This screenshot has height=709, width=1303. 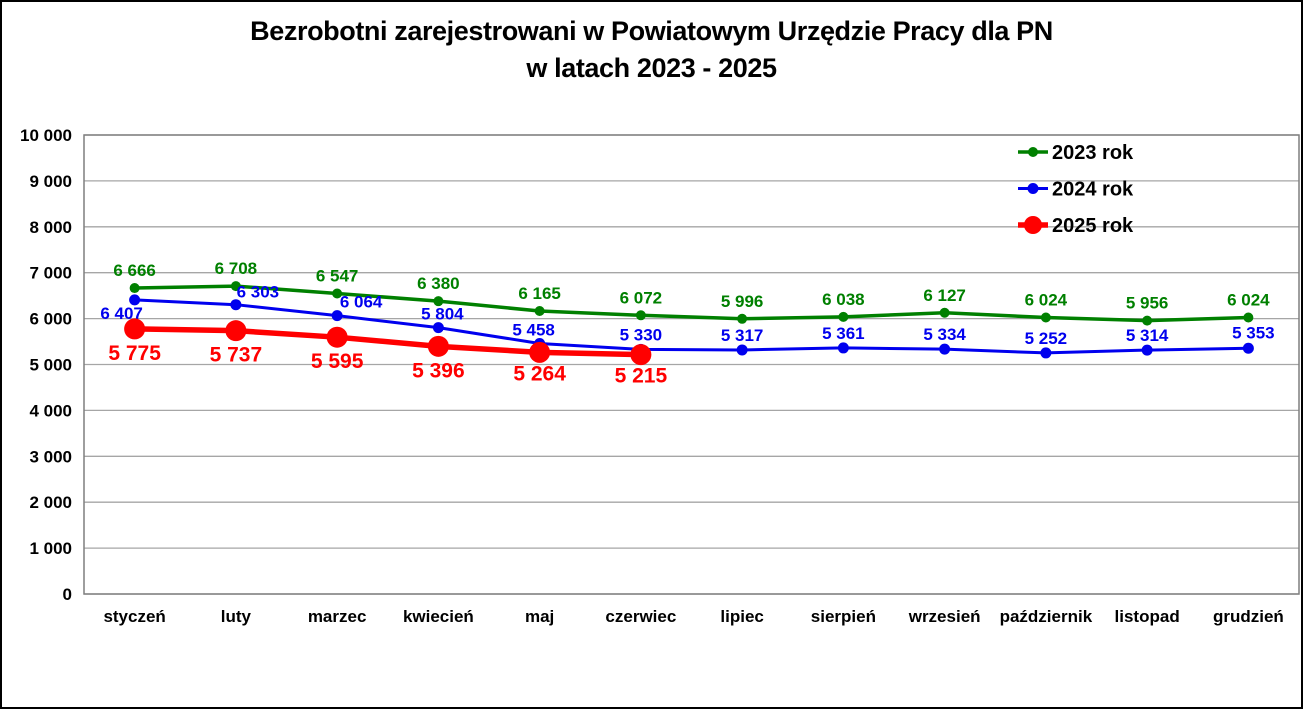 I want to click on legend-label-2024-rok: 2024 rok, so click(x=1093, y=190).